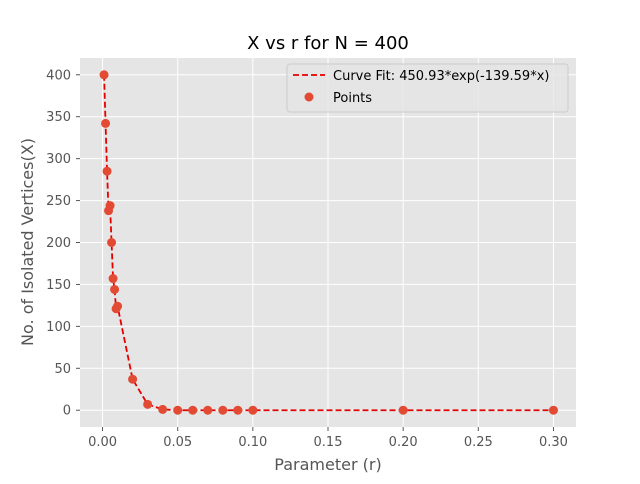 The image size is (640, 484). What do you see at coordinates (478, 442) in the screenshot?
I see `x-tick-label: 0.25` at bounding box center [478, 442].